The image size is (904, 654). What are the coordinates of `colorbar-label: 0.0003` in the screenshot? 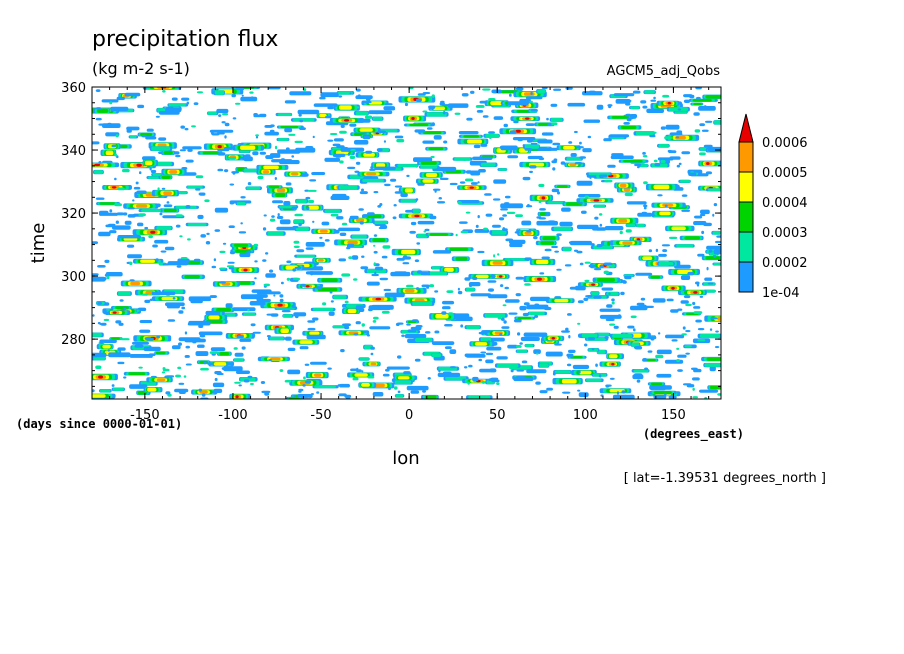 It's located at (785, 233).